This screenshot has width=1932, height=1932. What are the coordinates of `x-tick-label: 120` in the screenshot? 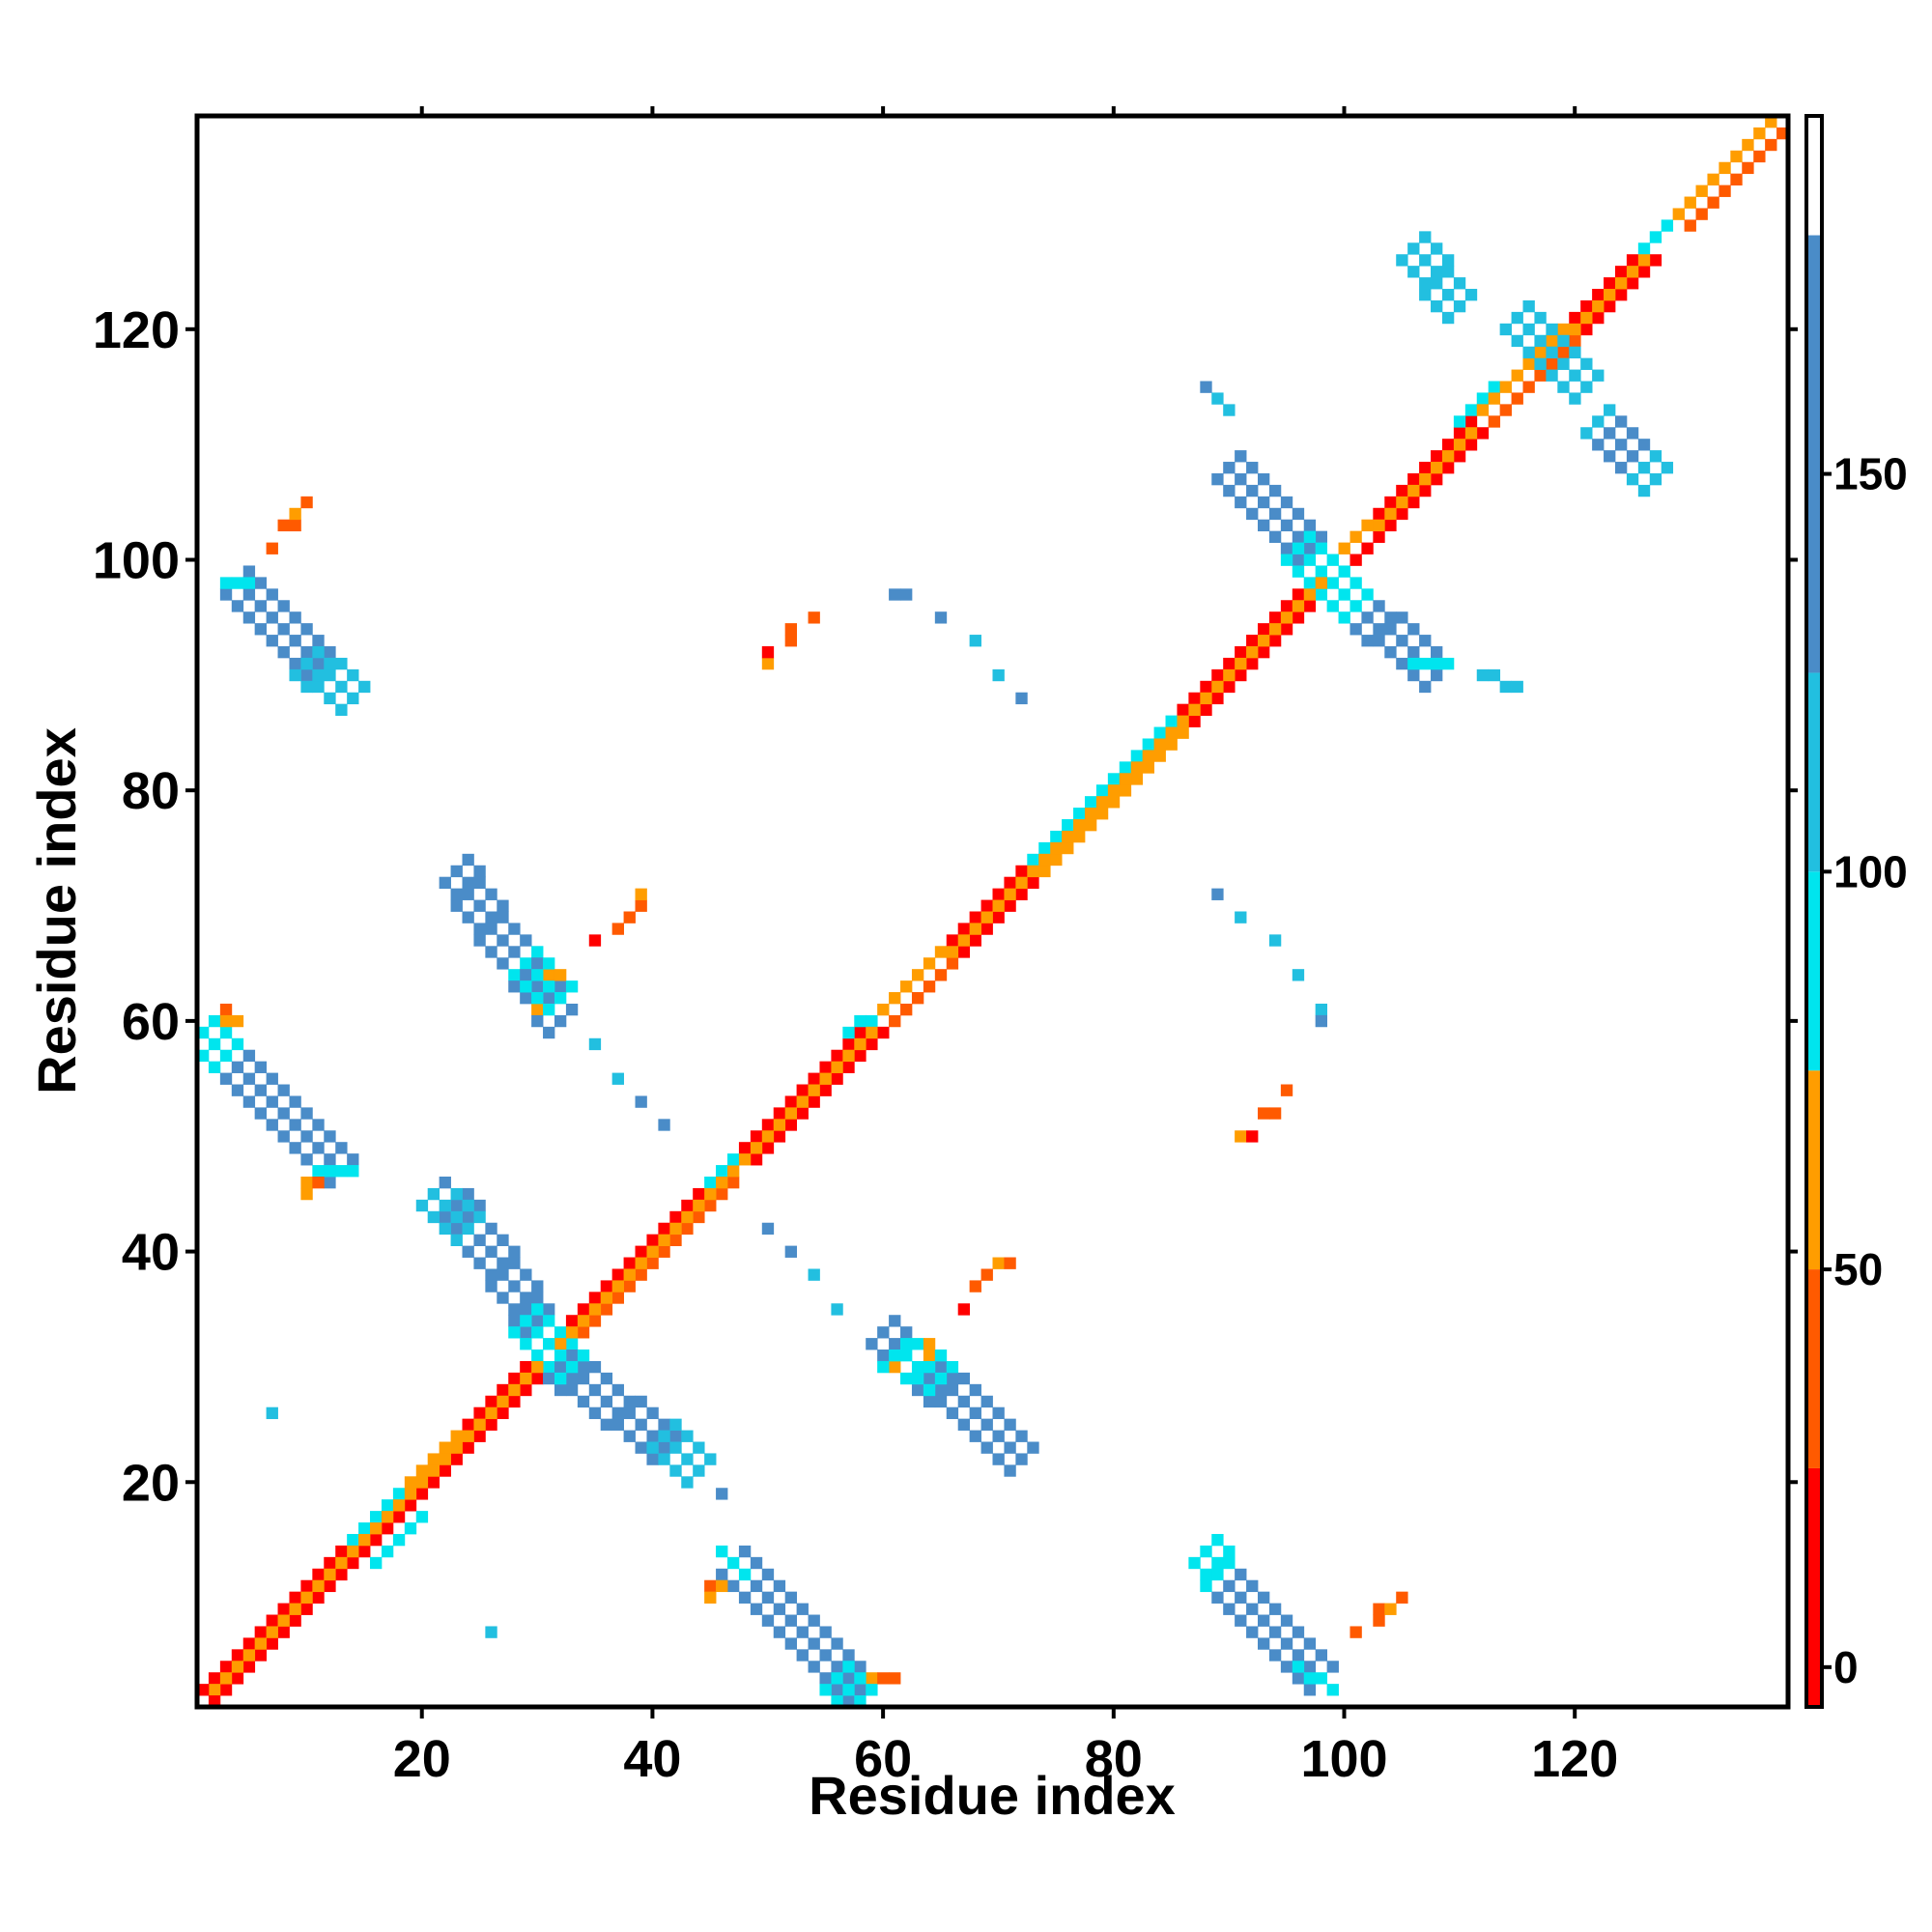 It's located at (1574, 1759).